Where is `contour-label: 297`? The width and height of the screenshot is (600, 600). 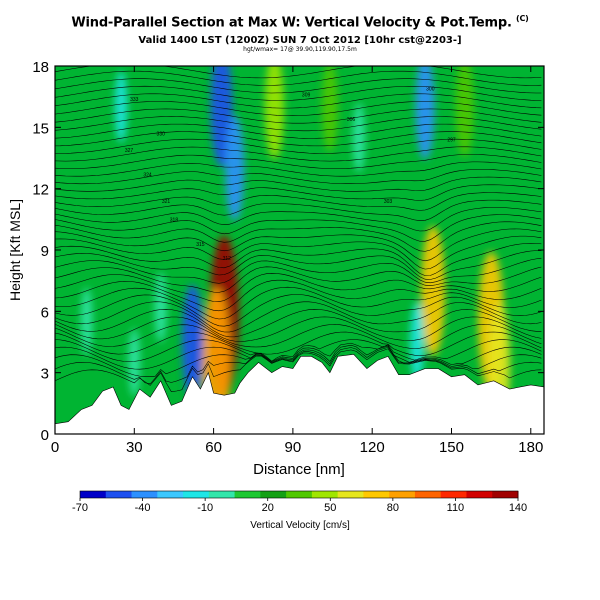
contour-label: 297 is located at coordinates (451, 141).